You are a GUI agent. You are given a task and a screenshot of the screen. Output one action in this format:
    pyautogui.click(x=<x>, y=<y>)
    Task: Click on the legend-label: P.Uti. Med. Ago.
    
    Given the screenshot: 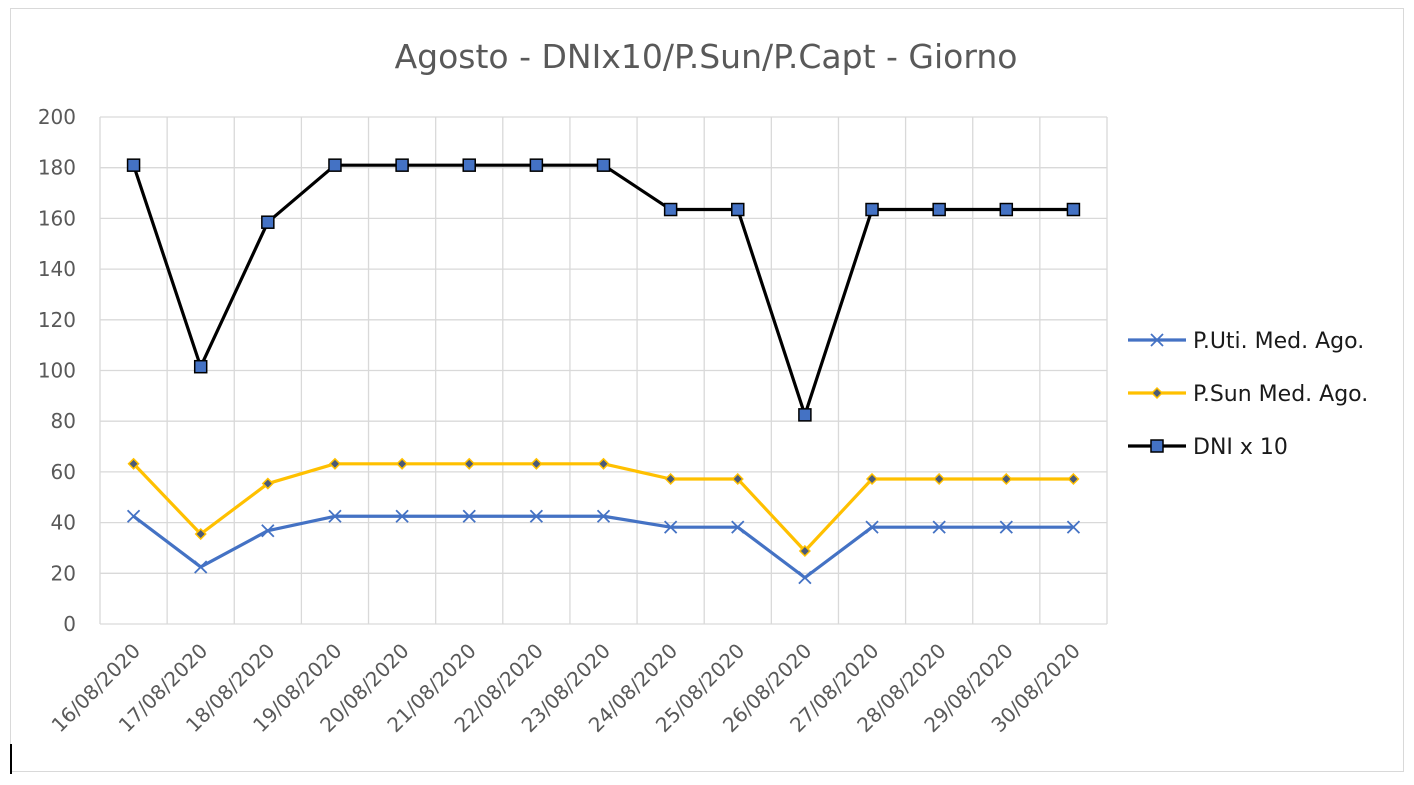 What is the action you would take?
    pyautogui.click(x=1278, y=341)
    